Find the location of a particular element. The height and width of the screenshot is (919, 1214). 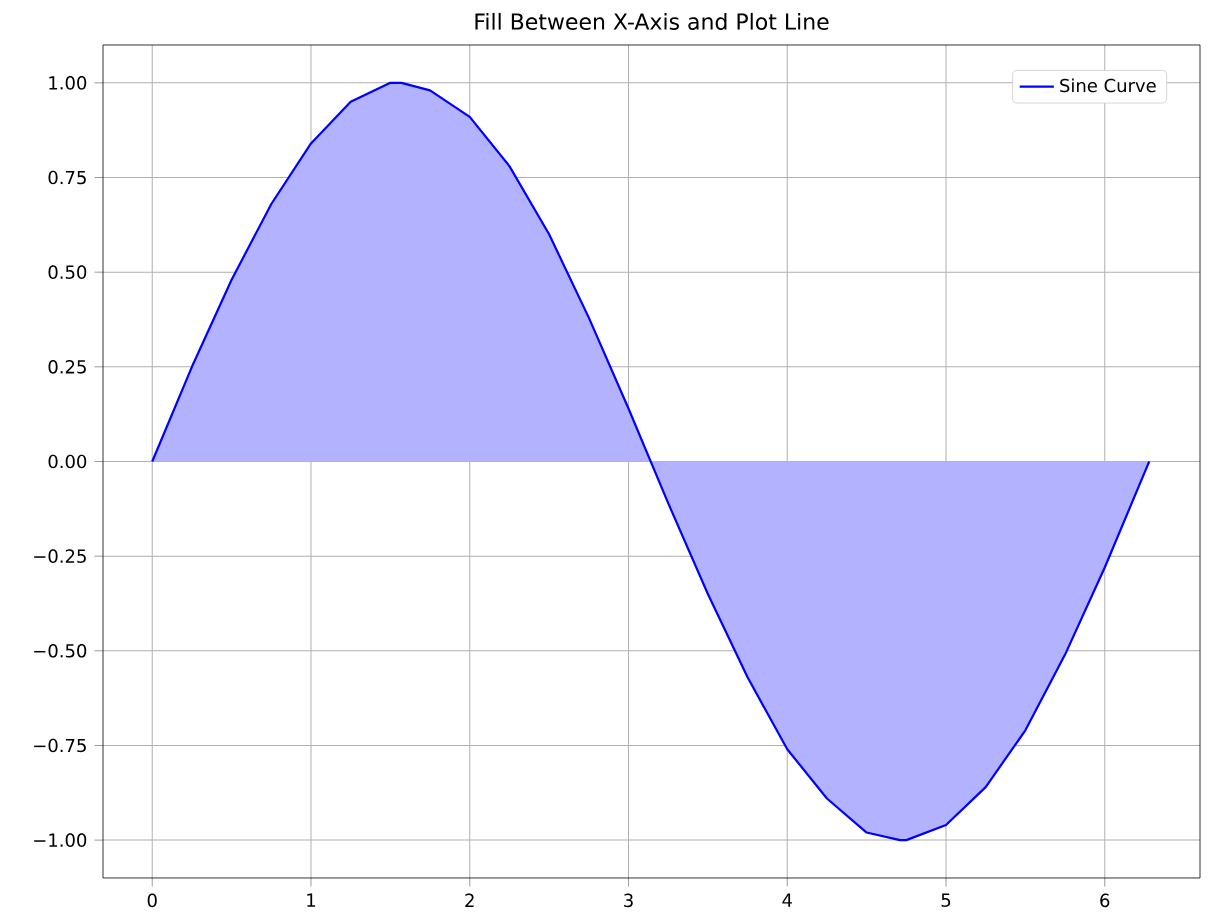

y-tick-label: 1.00 is located at coordinates (68, 83).